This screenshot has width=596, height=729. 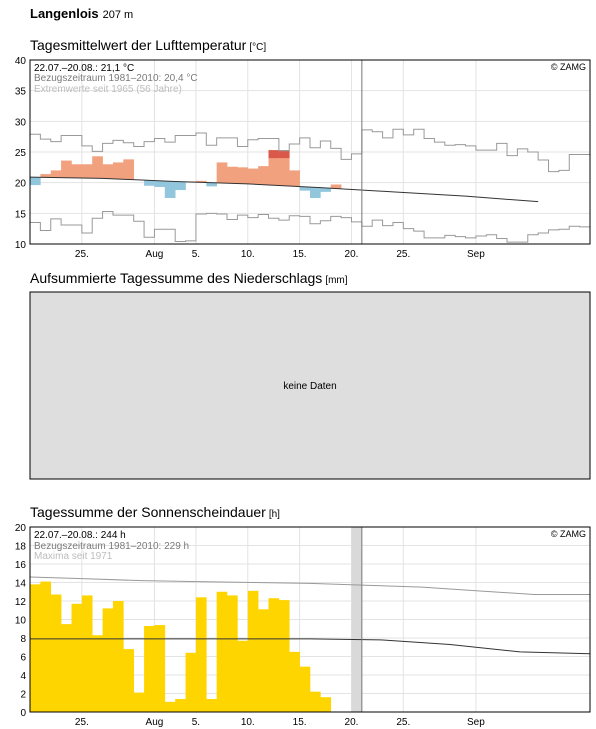 What do you see at coordinates (148, 512) in the screenshot?
I see `sunshine-title: Tagessumme der Sonnenscheindauer` at bounding box center [148, 512].